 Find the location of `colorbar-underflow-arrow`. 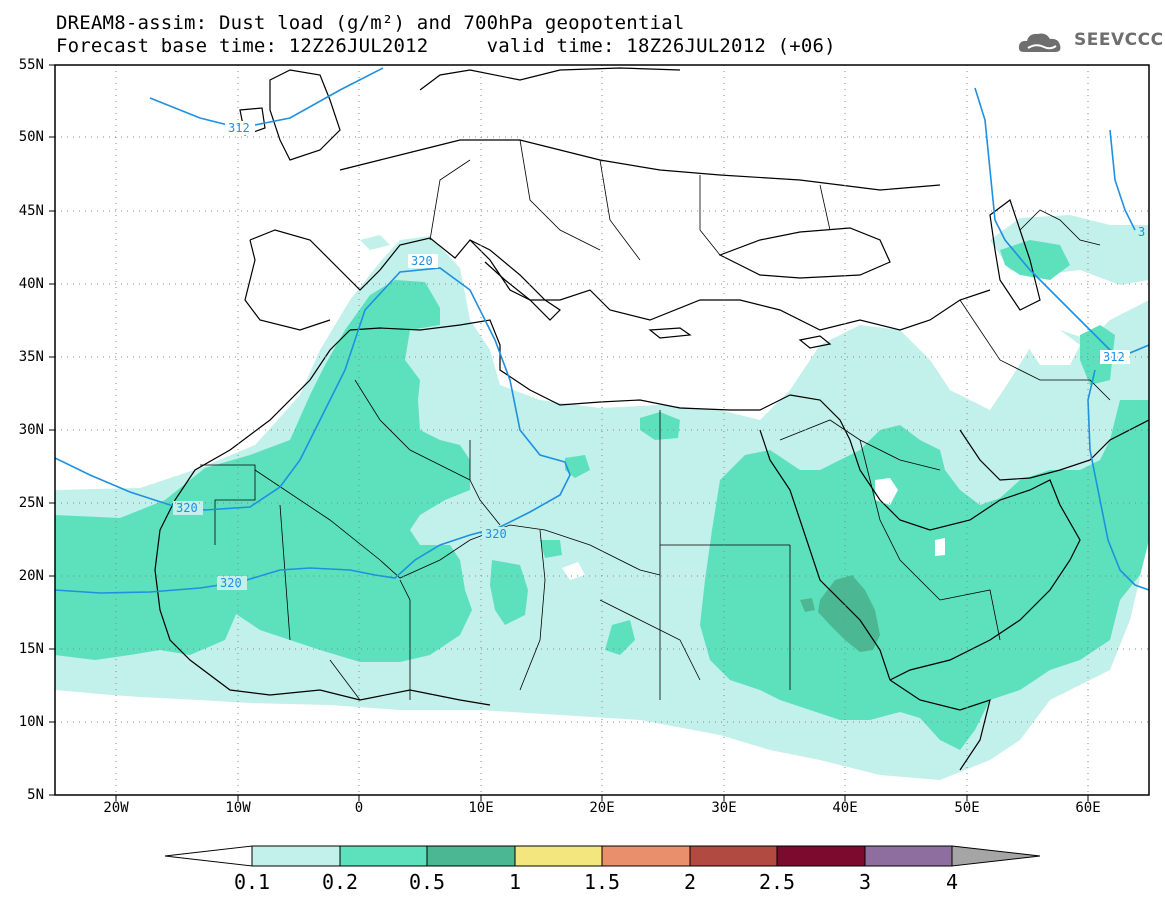

colorbar-underflow-arrow is located at coordinates (208, 856).